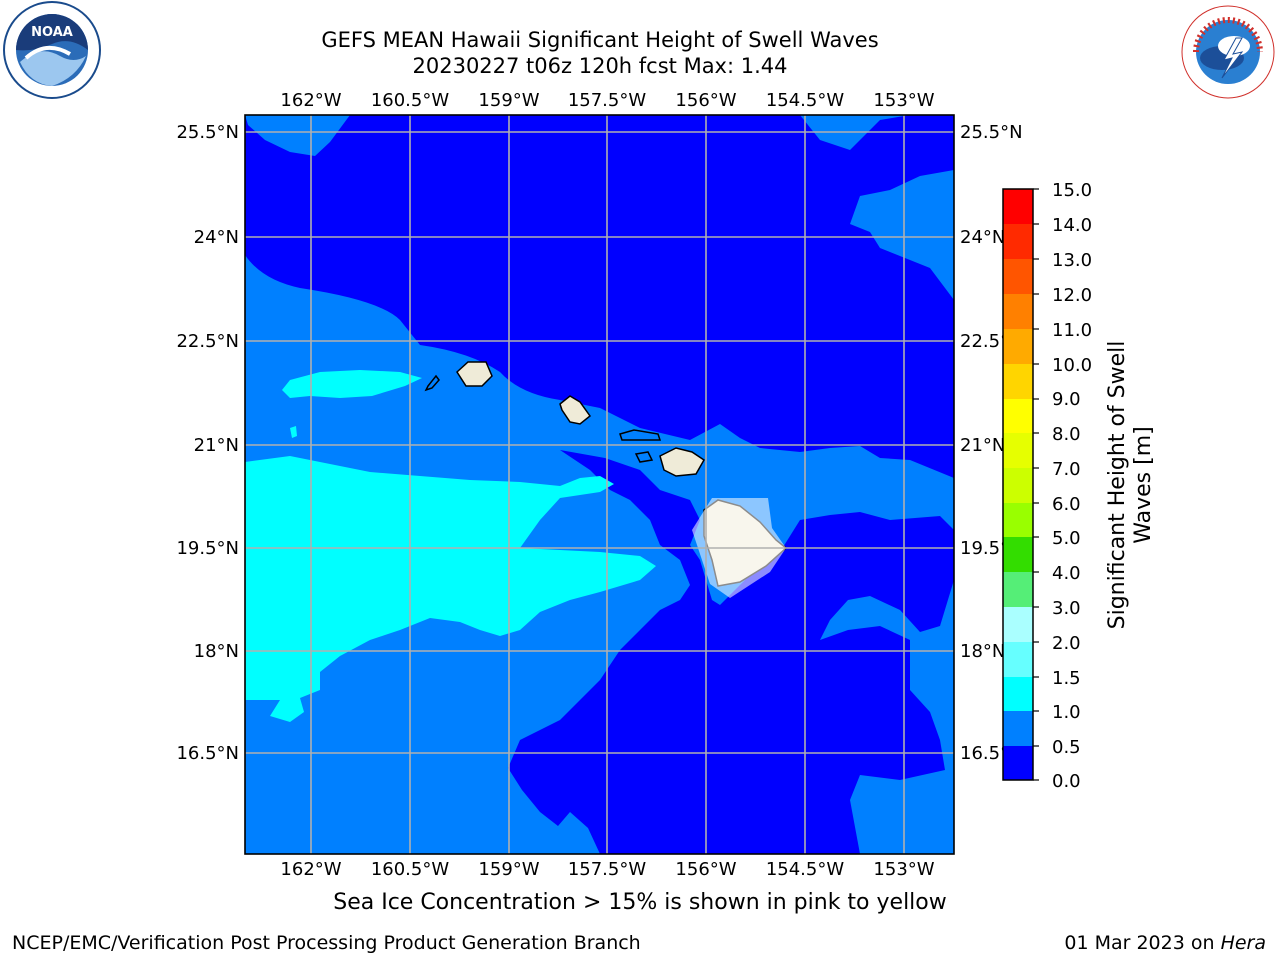 This screenshot has height=960, width=1280. What do you see at coordinates (1072, 190) in the screenshot?
I see `colorbar-tick: 15.0` at bounding box center [1072, 190].